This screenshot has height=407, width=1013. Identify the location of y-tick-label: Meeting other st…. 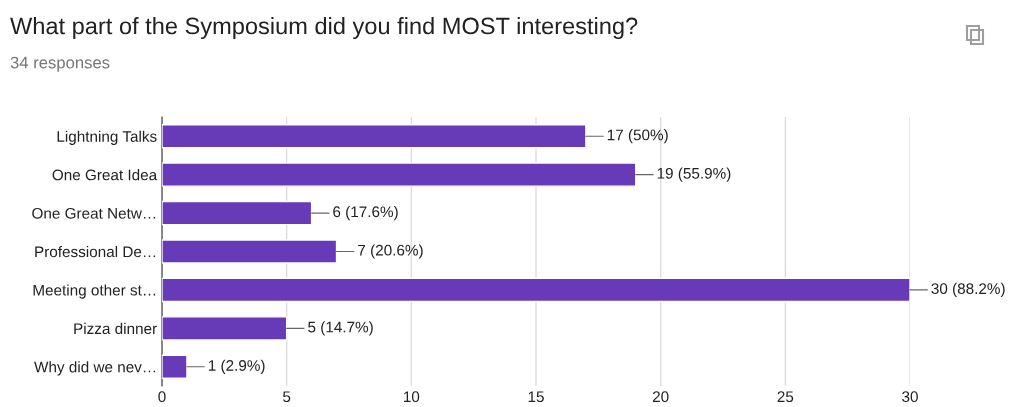
(94, 291).